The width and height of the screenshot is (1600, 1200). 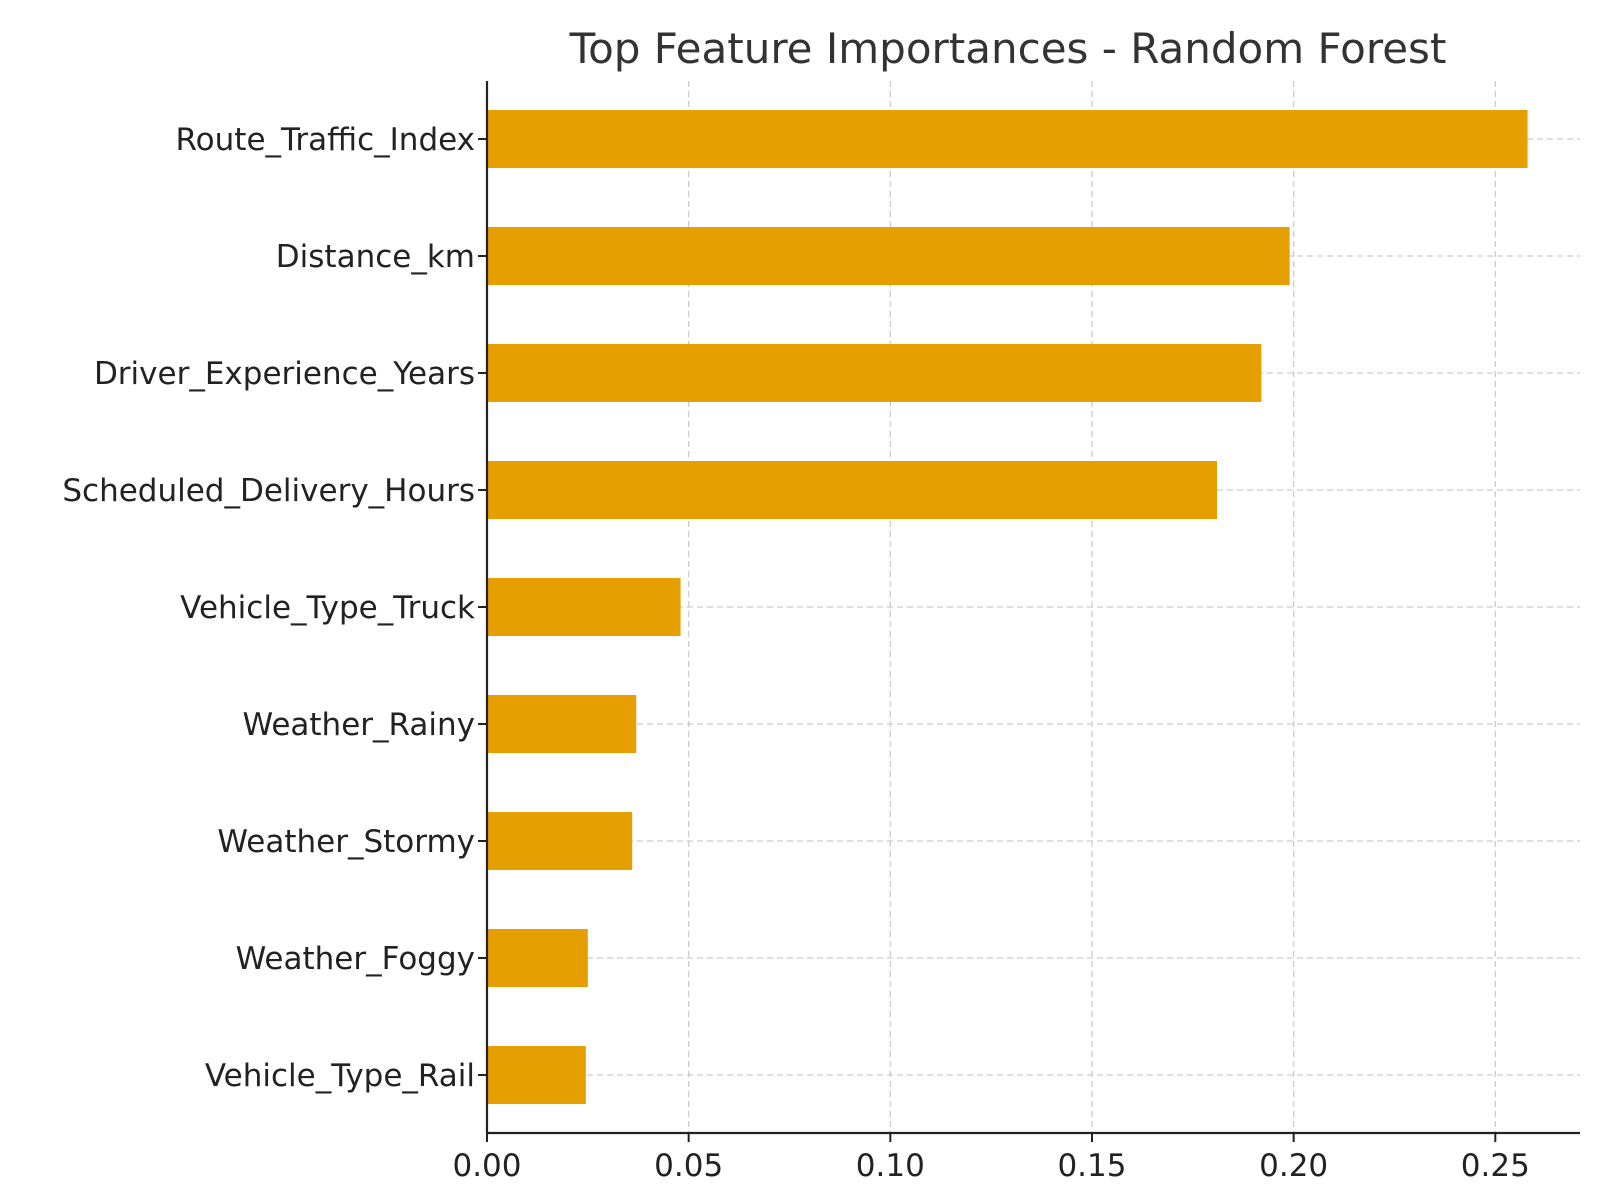 I want to click on y-tick-label: Scheduled_Delivery_Hours, so click(x=268, y=491).